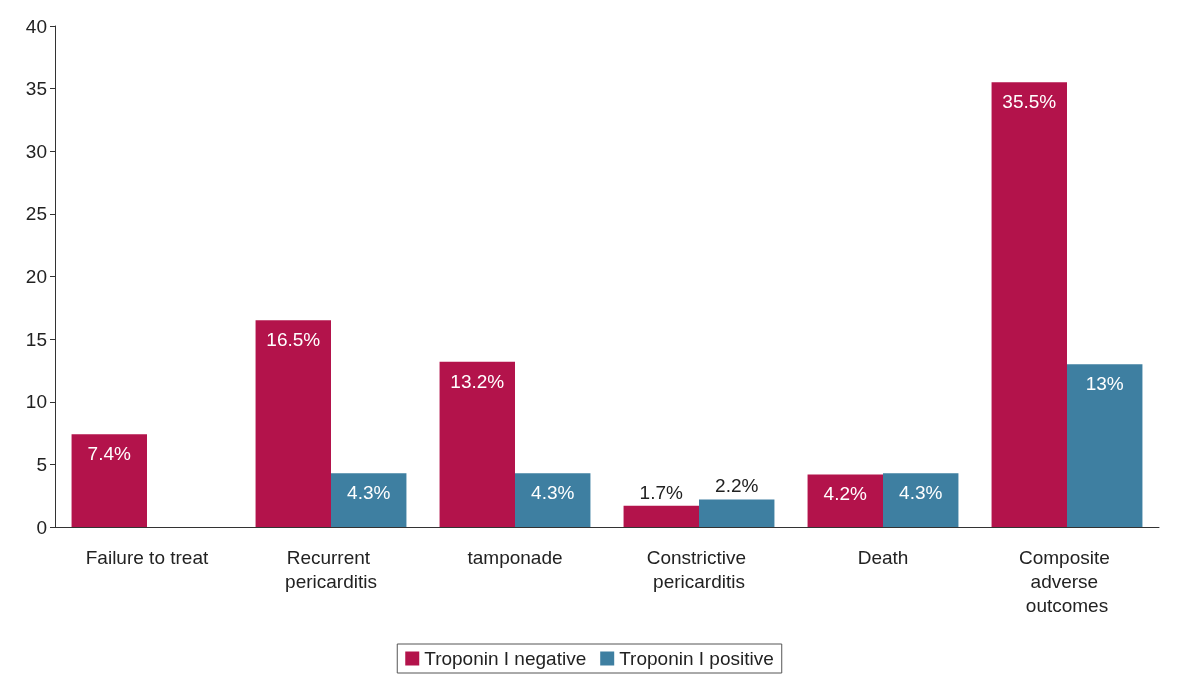 The image size is (1179, 675). Describe the element at coordinates (1029, 102) in the screenshot. I see `data-label: 35.5%` at that location.